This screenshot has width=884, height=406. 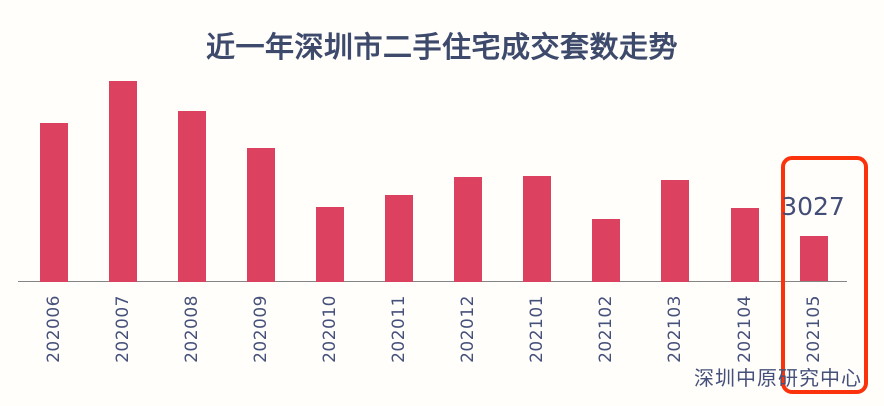 I want to click on x-axis-label-202009: 202009, so click(x=261, y=329).